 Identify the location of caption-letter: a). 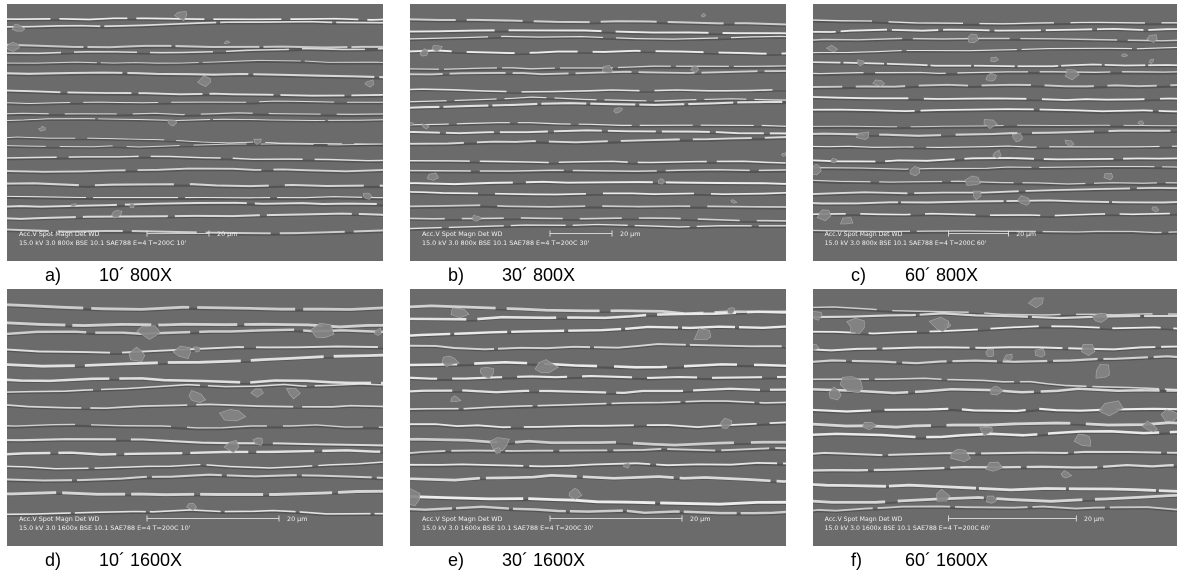
(53, 275).